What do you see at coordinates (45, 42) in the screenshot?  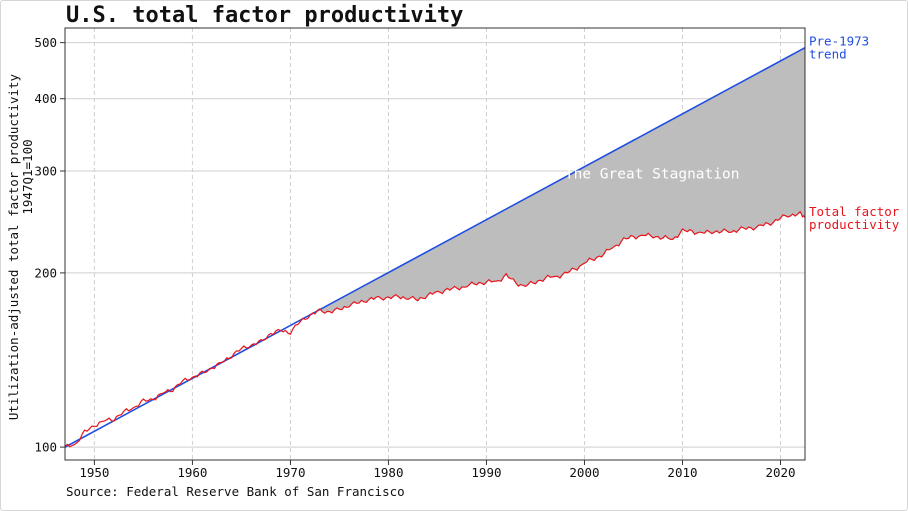 I see `y-tick-label-500: 500` at bounding box center [45, 42].